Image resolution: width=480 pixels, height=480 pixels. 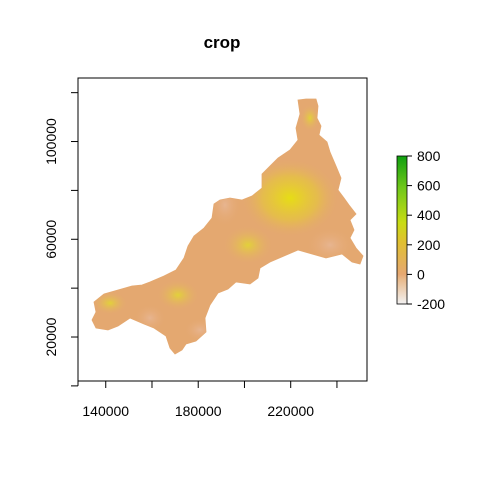 I want to click on x-tick-label: 220000, so click(x=290, y=411).